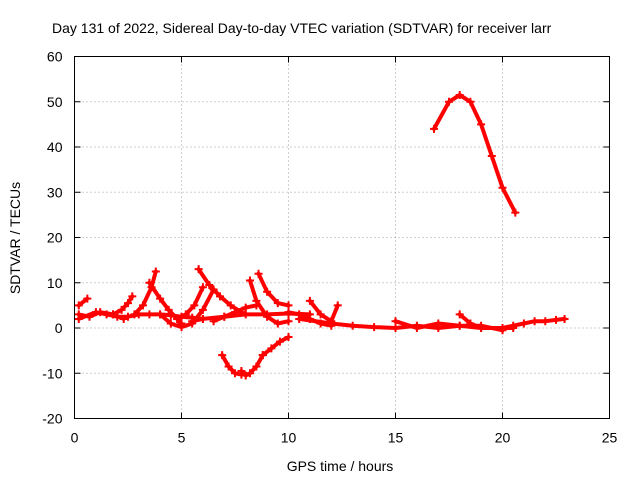 This screenshot has height=480, width=640. Describe the element at coordinates (340, 466) in the screenshot. I see `x-axis-label: GPS time / hours` at that location.